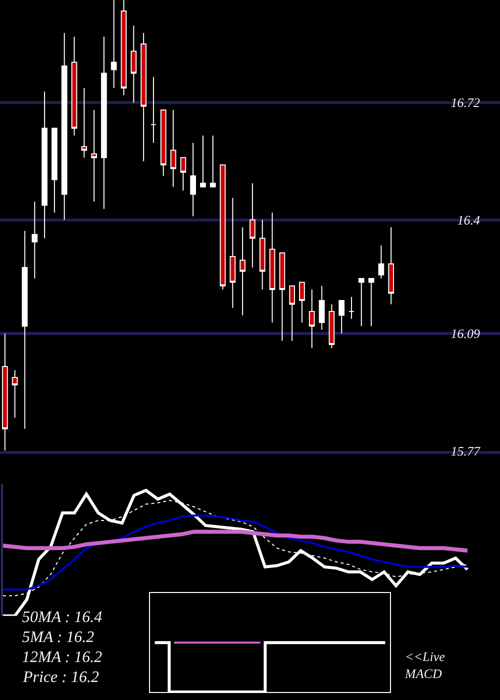 Image resolution: width=500 pixels, height=700 pixels. I want to click on y-tick-label: 15.77, so click(465, 450).